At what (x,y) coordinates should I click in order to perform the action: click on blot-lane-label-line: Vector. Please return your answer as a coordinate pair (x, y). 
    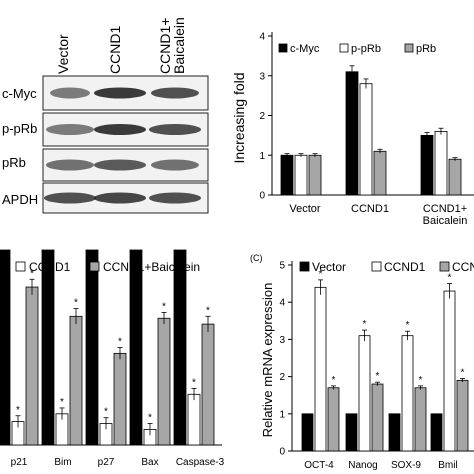
    Looking at the image, I should click on (63, 54).